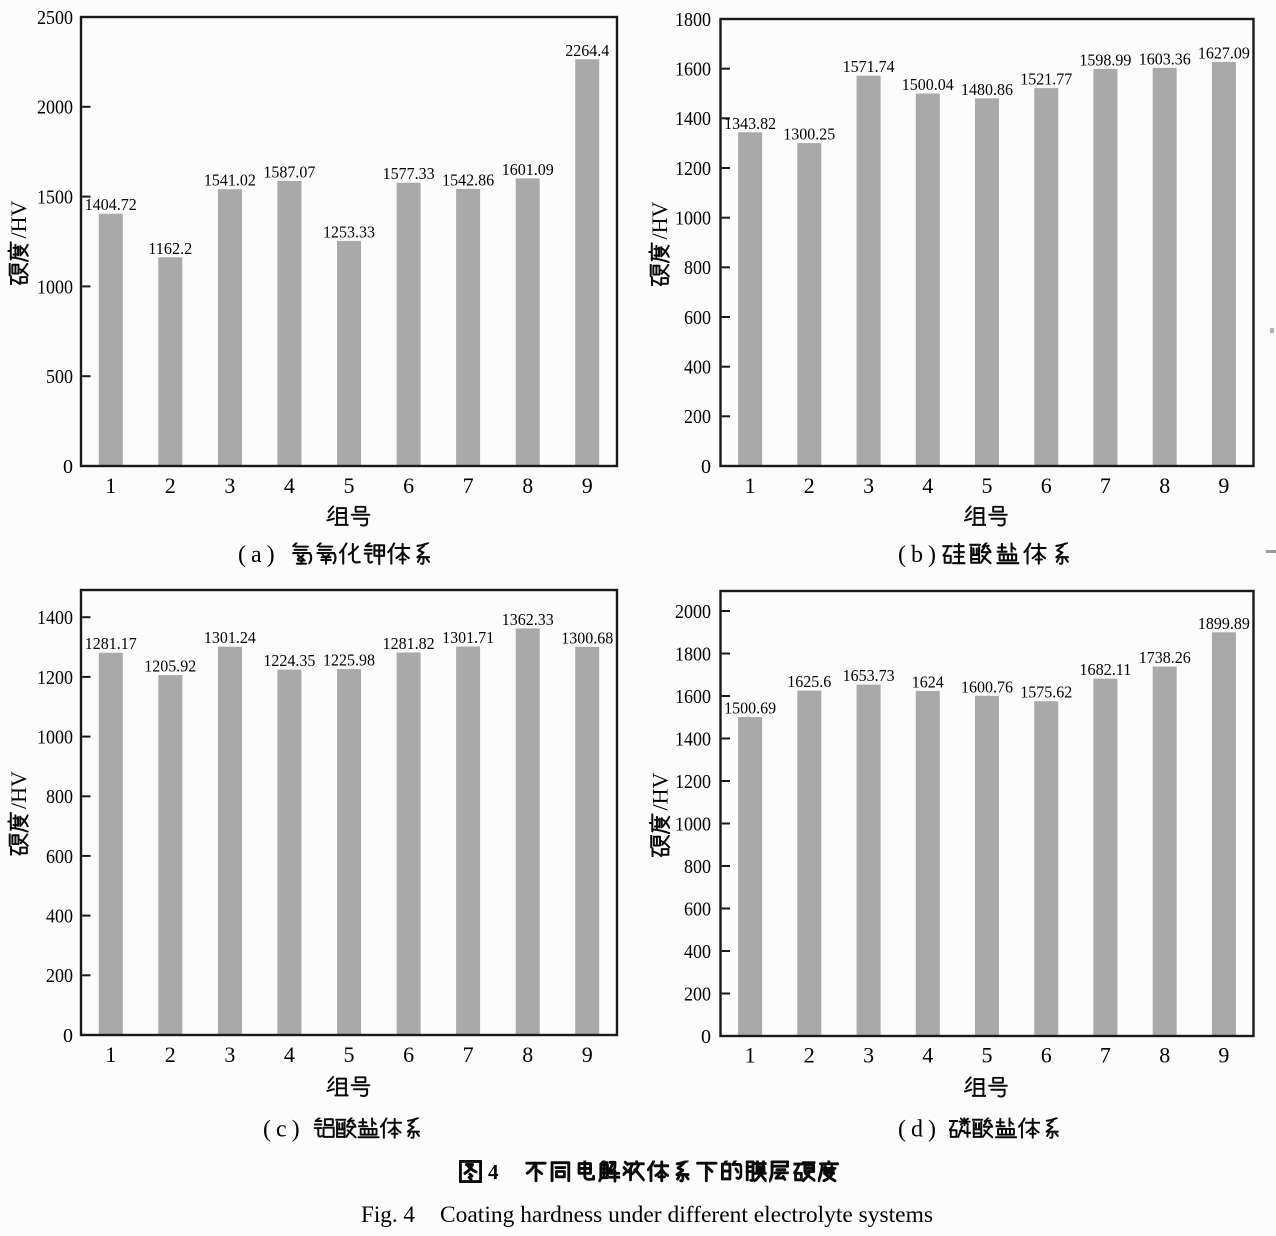  What do you see at coordinates (1224, 623) in the screenshot?
I see `svg-text: 1899.89` at bounding box center [1224, 623].